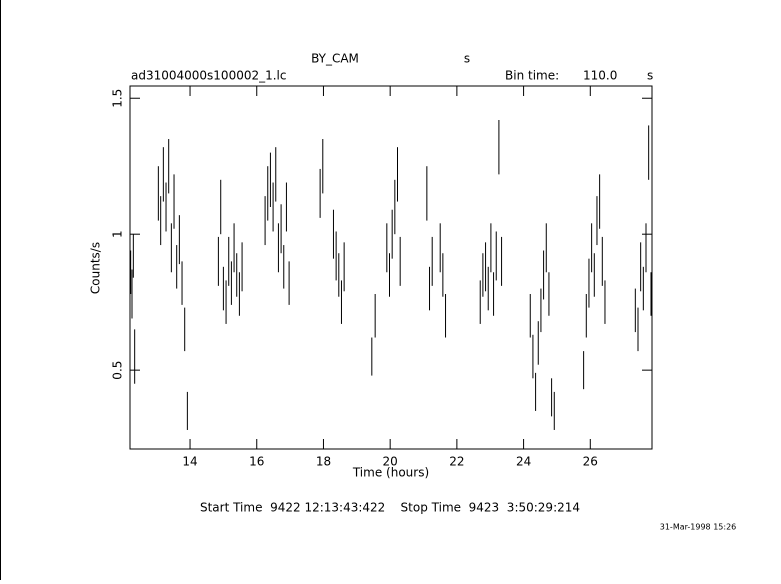 The width and height of the screenshot is (781, 584). I want to click on x-tick-label: 14, so click(189, 462).